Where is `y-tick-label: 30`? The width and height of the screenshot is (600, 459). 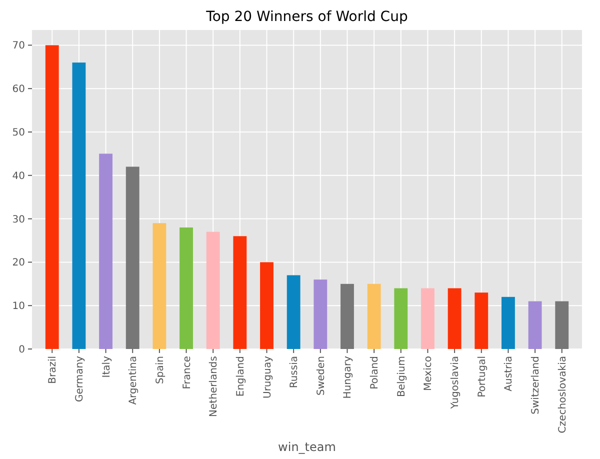
y-tick-label: 30 is located at coordinates (18, 220).